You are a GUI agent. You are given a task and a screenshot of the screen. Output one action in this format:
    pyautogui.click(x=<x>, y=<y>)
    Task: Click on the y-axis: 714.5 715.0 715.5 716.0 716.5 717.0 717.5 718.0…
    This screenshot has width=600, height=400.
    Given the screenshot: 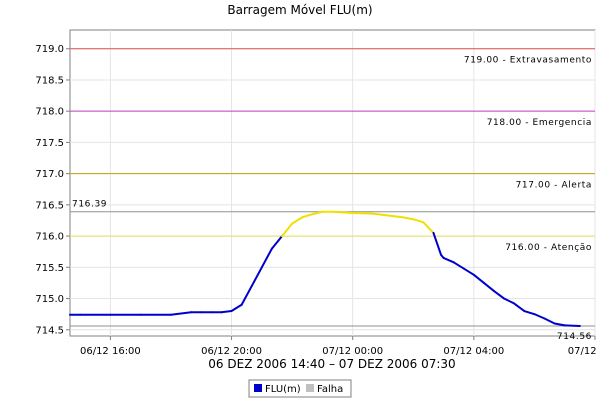 What is the action you would take?
    pyautogui.click(x=52, y=190)
    